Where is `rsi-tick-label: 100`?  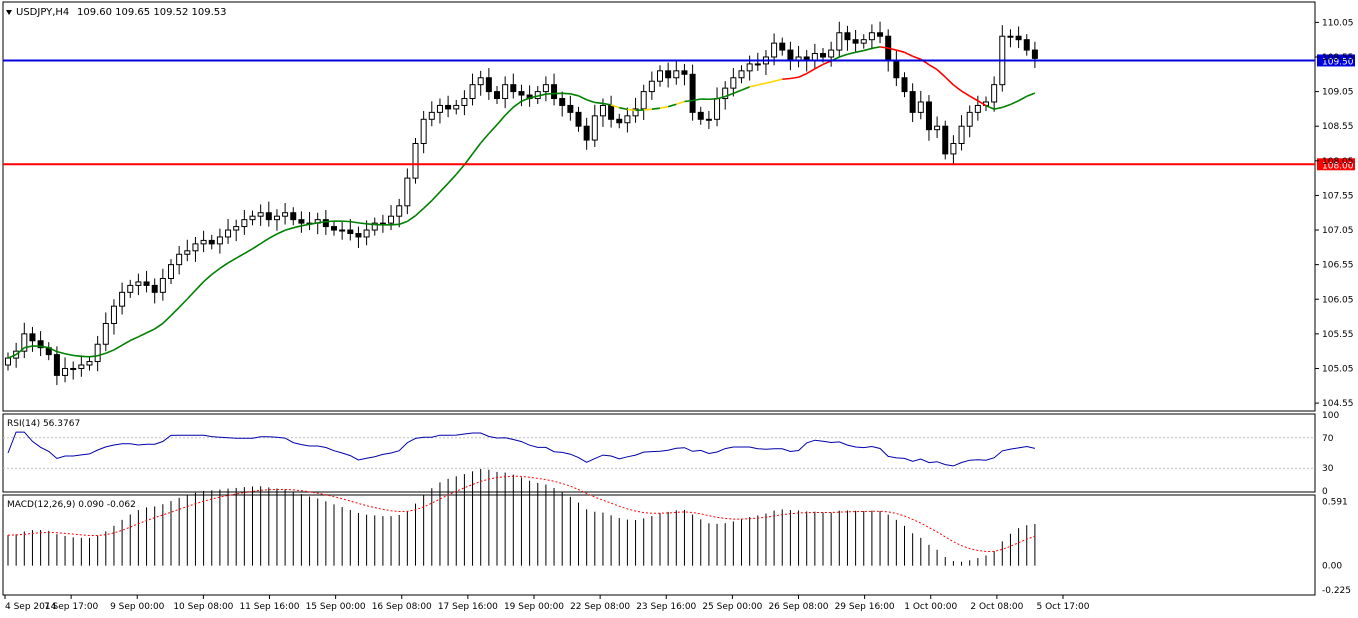 rsi-tick-label: 100 is located at coordinates (1330, 416).